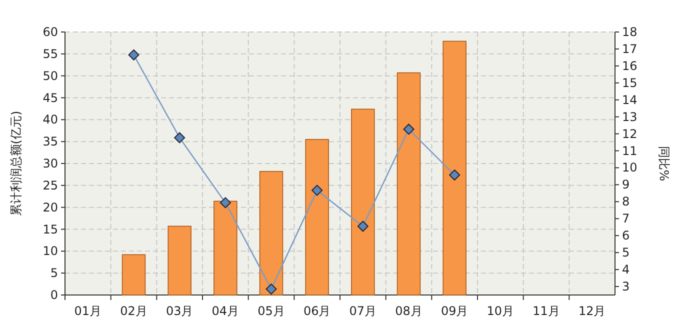 The height and width of the screenshot is (333, 685). Describe the element at coordinates (626, 201) in the screenshot. I see `y2-tick-label: 8` at that location.